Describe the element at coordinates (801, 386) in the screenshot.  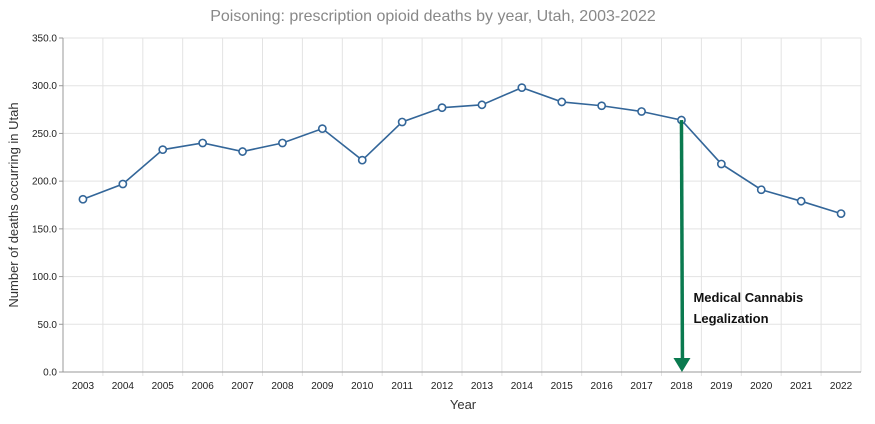
I see `x-tick-label: 2021` at that location.